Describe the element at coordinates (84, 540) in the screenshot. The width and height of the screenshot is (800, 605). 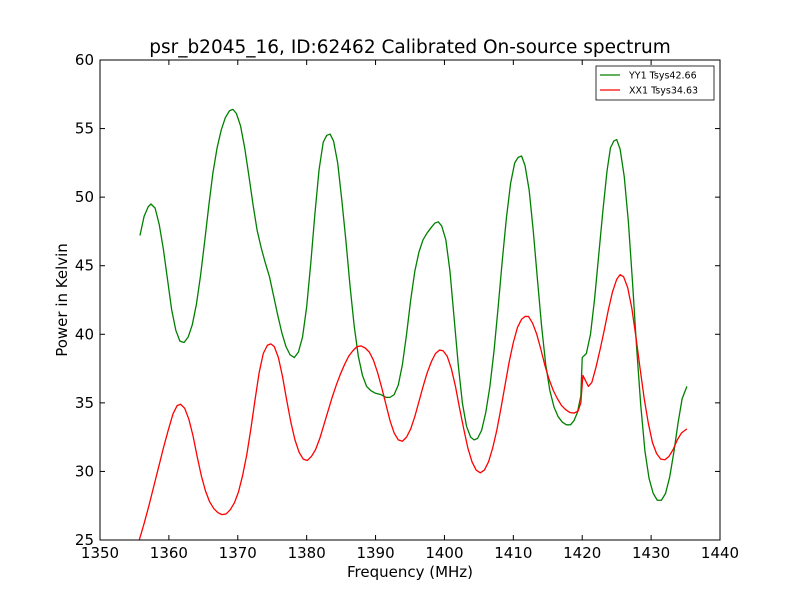
I see `y-tick-label: 25` at that location.